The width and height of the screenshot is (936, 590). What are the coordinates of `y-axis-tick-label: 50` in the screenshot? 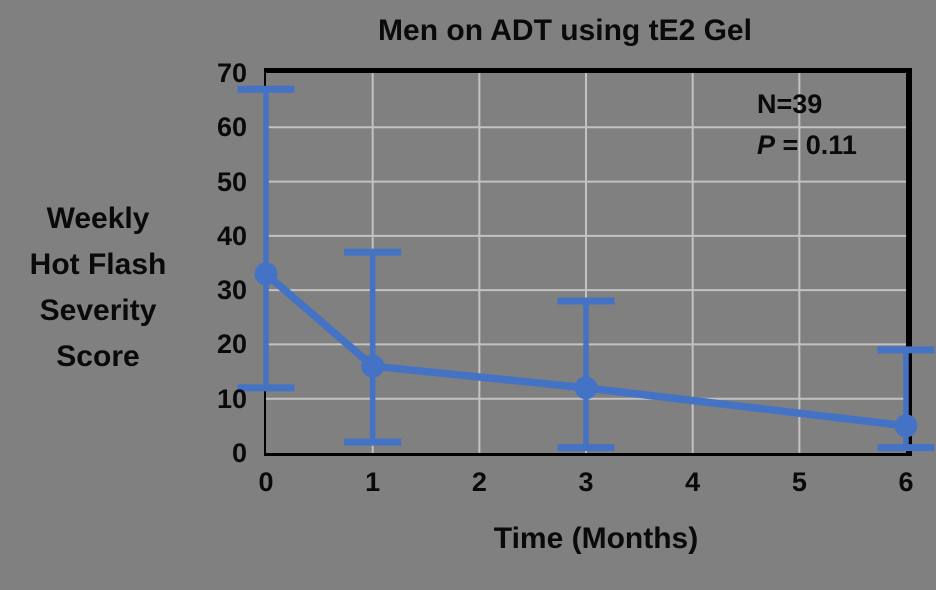 It's located at (231, 181).